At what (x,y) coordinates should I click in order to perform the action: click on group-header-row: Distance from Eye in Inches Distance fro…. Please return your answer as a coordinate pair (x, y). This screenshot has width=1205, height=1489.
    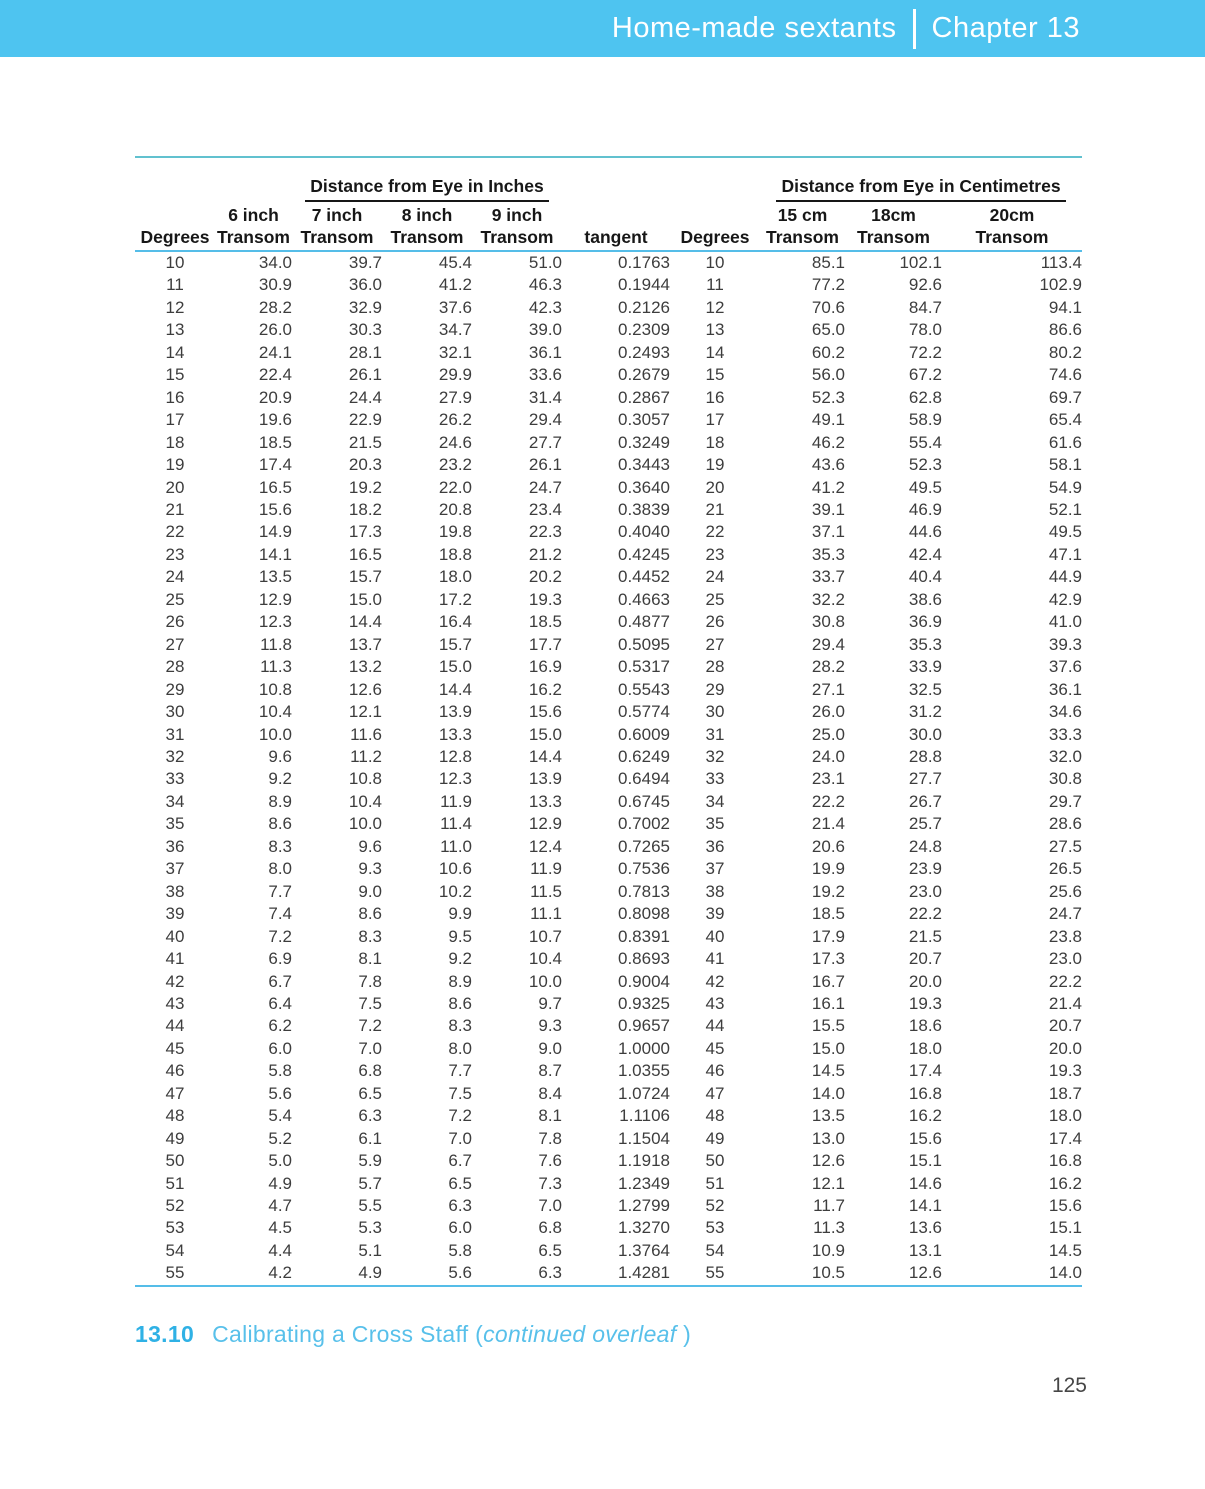
    Looking at the image, I should click on (608, 181).